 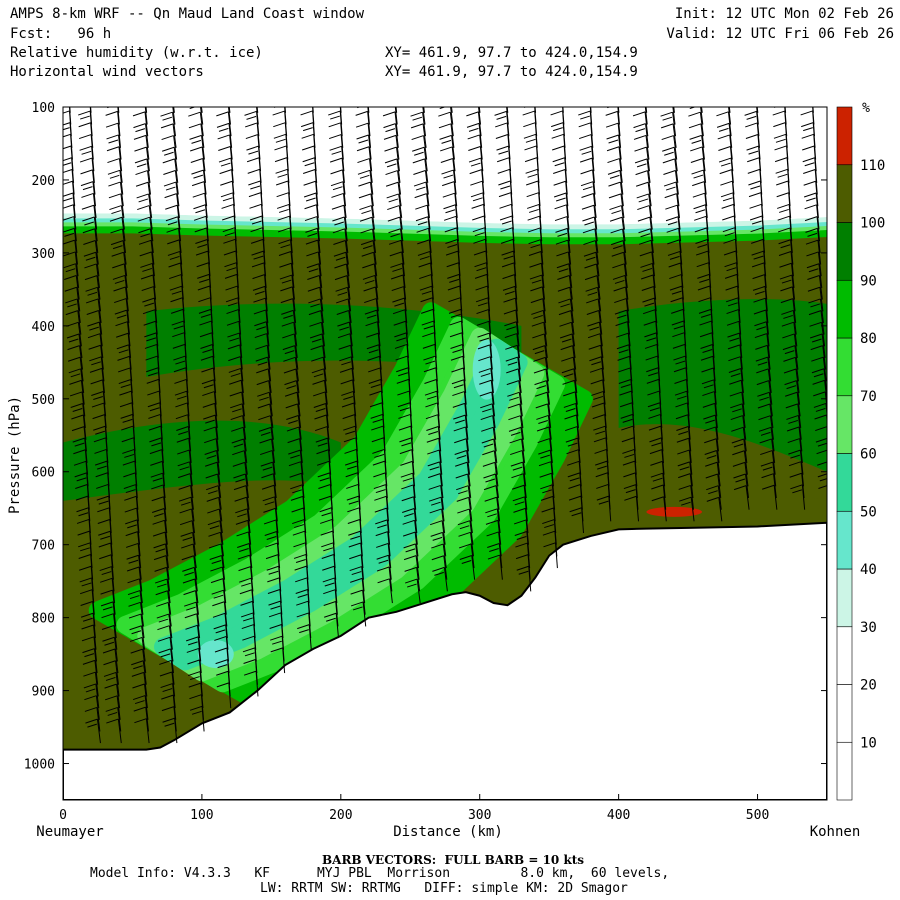 What do you see at coordinates (872, 166) in the screenshot?
I see `colorbar-label: 110` at bounding box center [872, 166].